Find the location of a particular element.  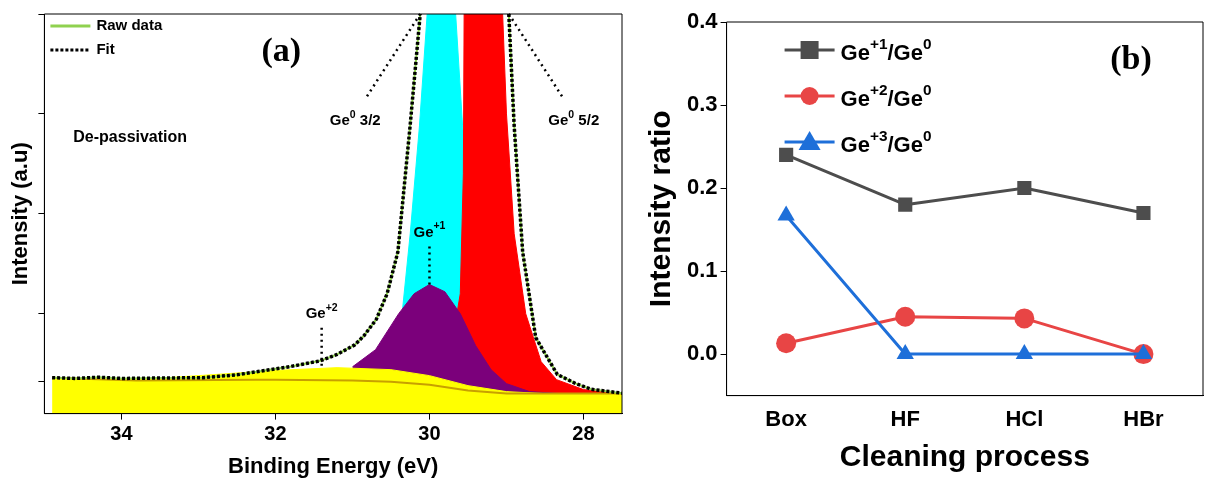

x-tick-label: 28 is located at coordinates (583, 433).